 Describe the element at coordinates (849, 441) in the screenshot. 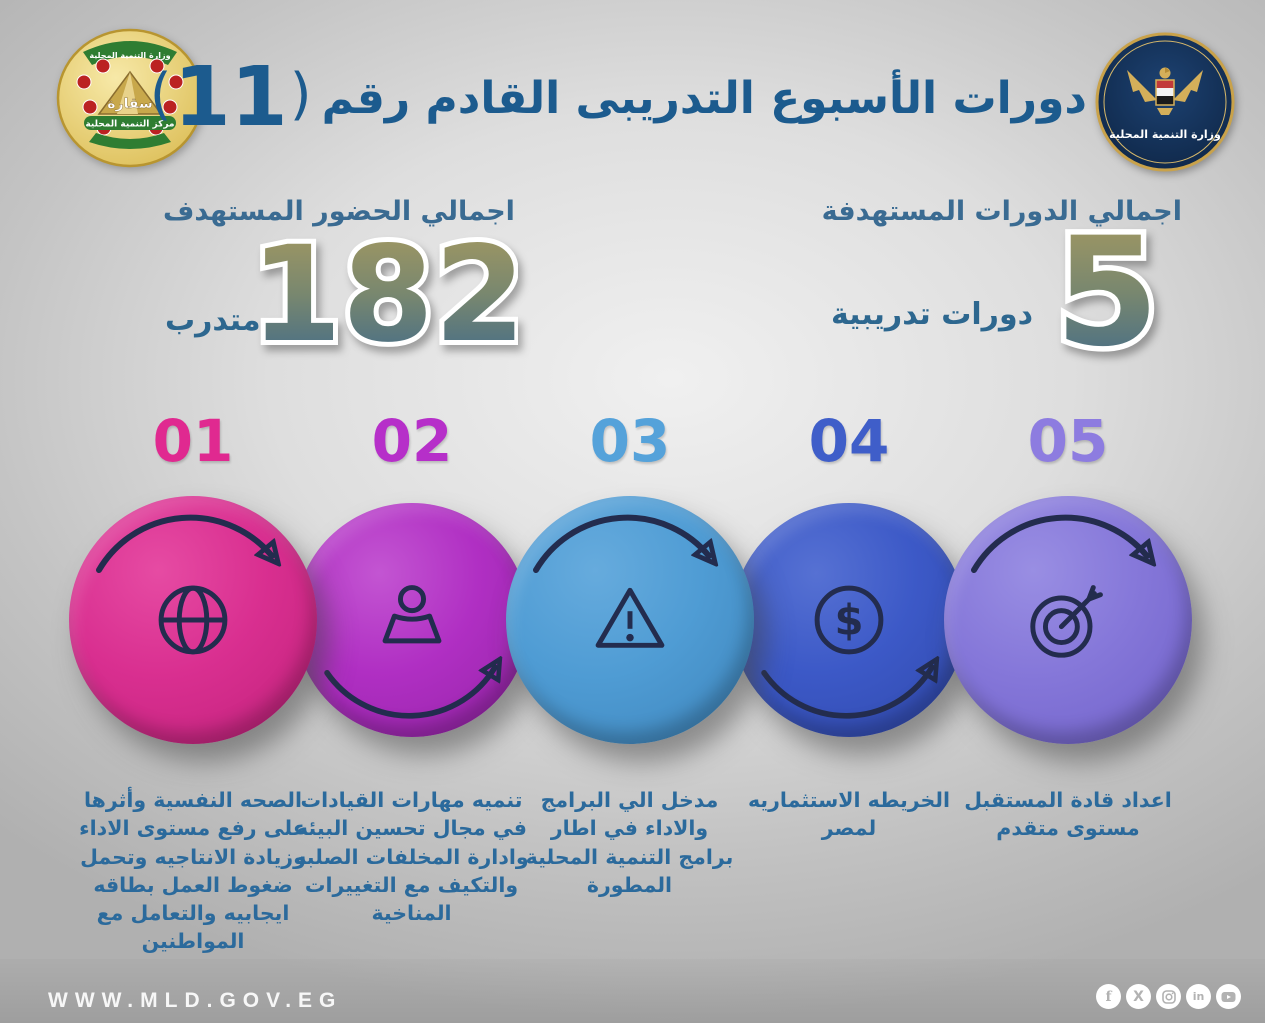

I see `course-04-number: 04` at that location.